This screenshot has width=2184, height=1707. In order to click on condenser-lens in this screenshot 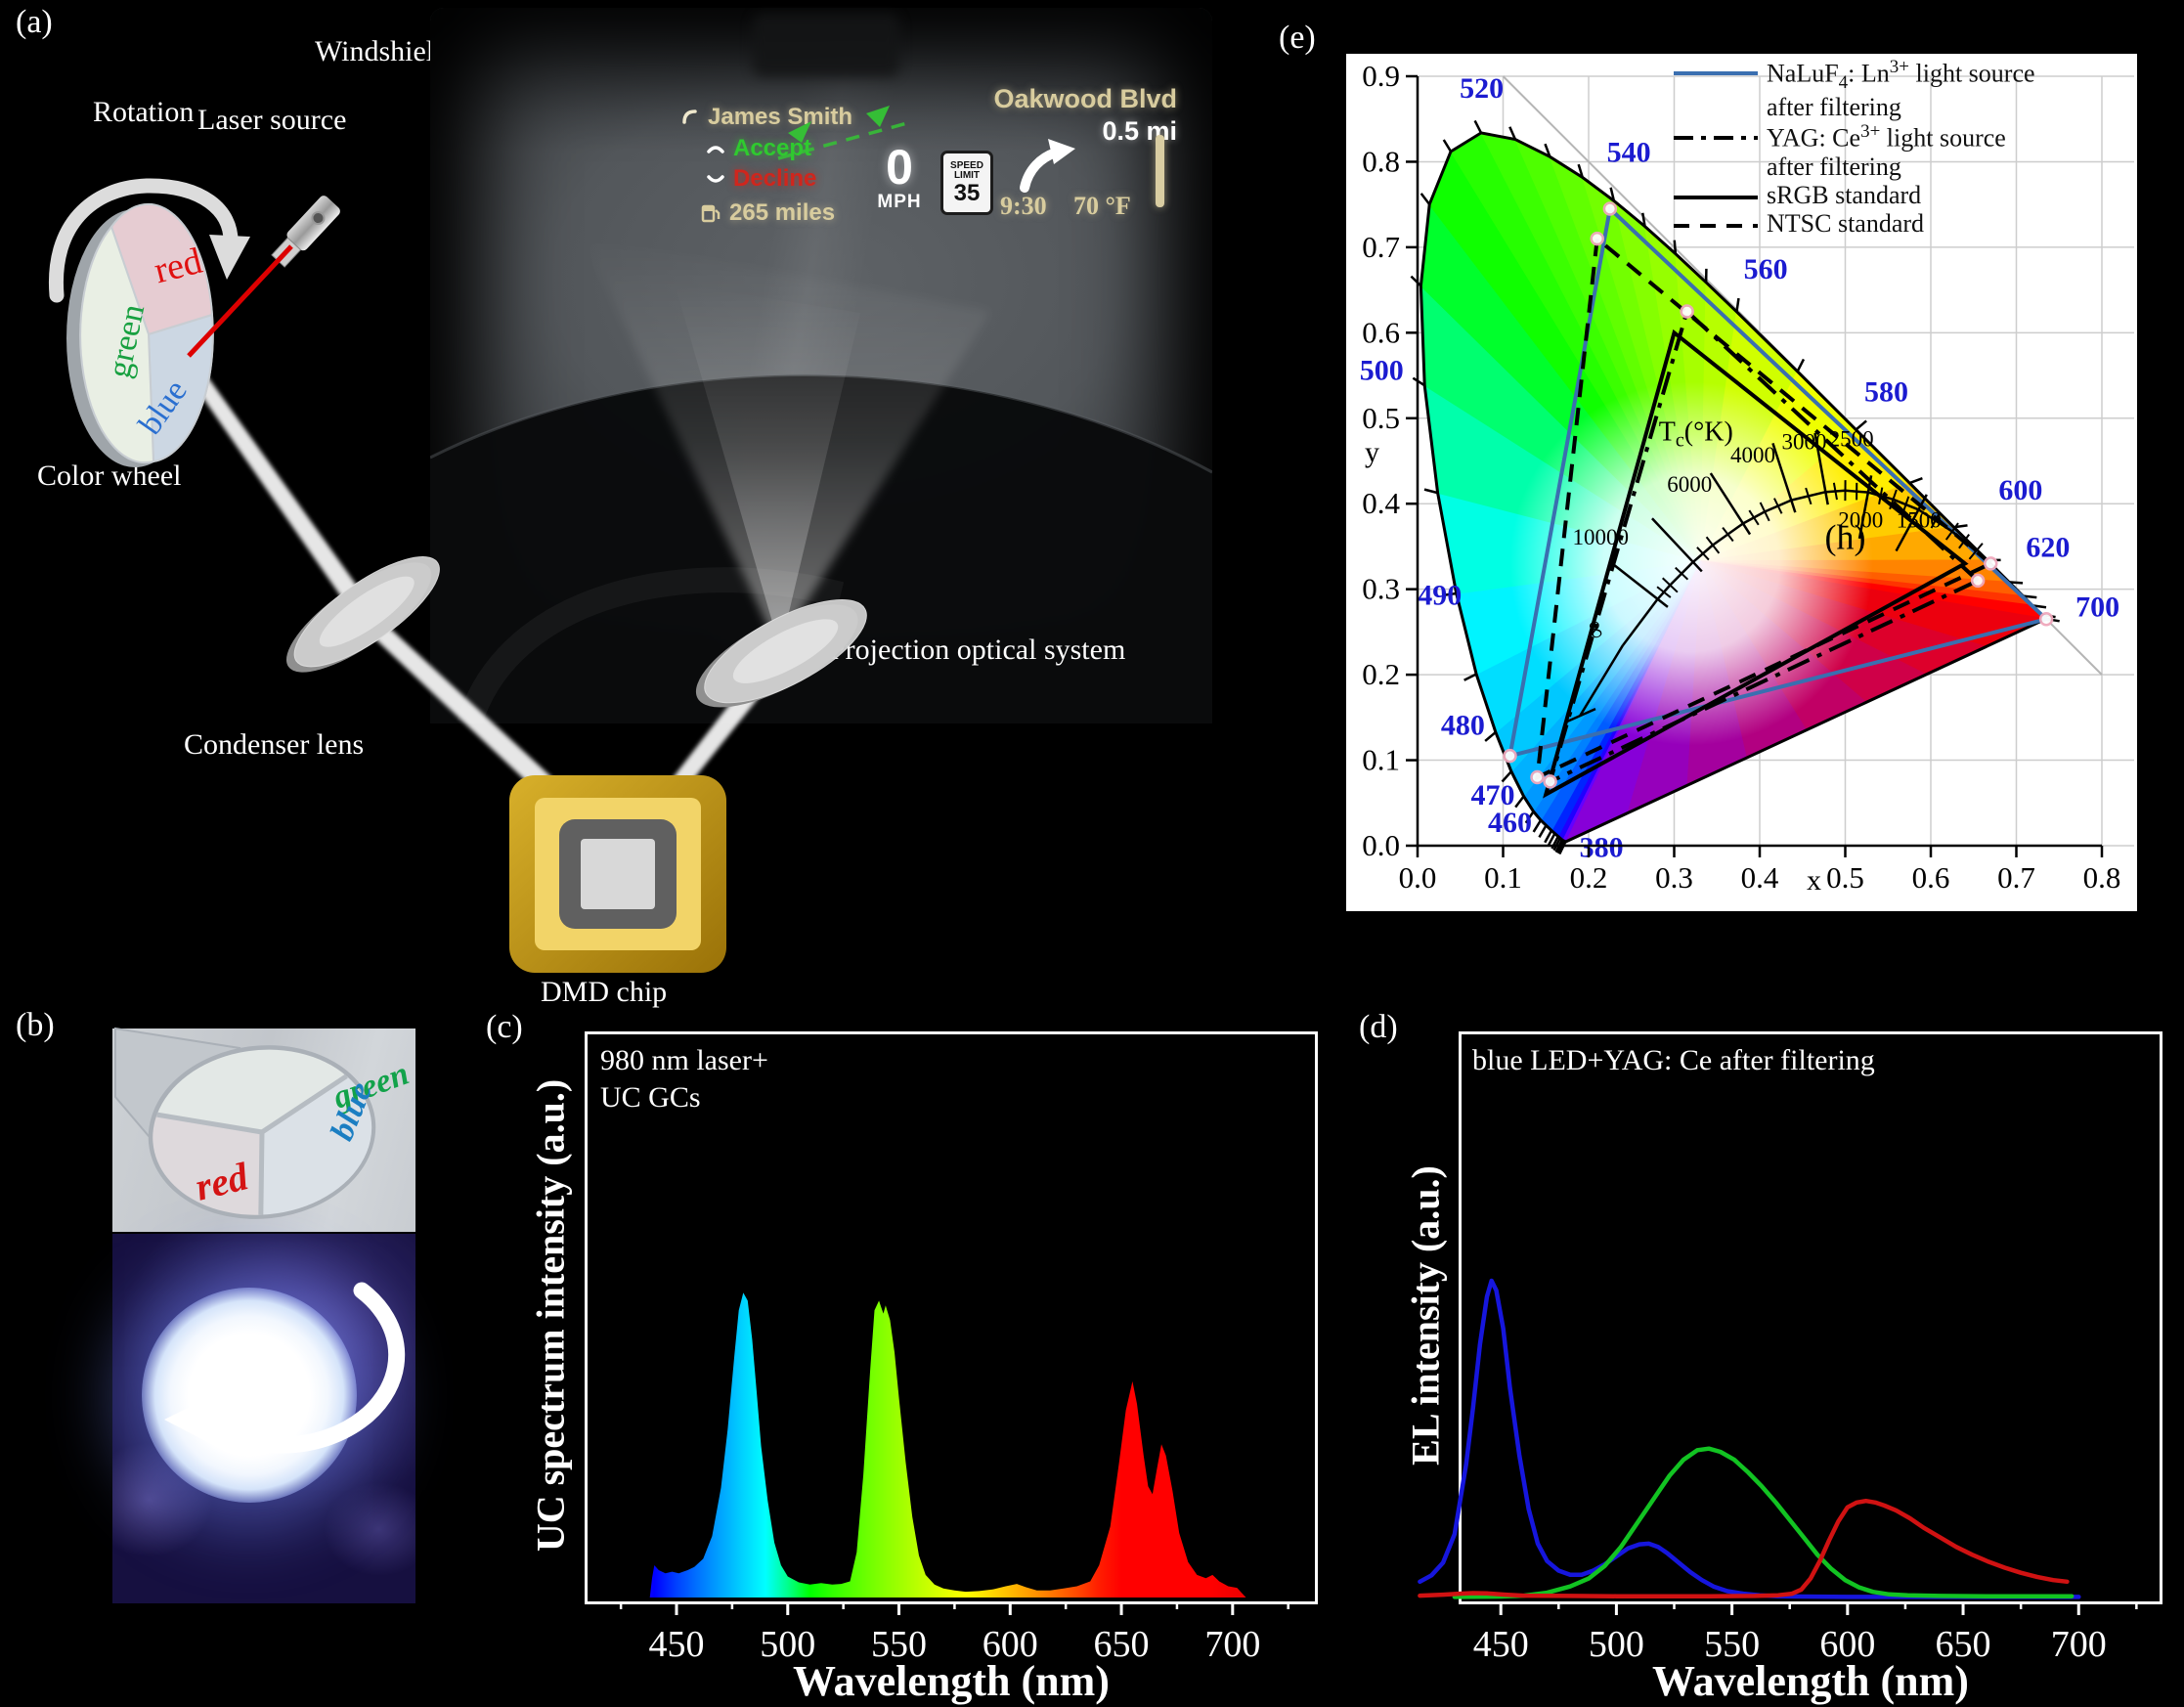, I will do `click(362, 614)`.